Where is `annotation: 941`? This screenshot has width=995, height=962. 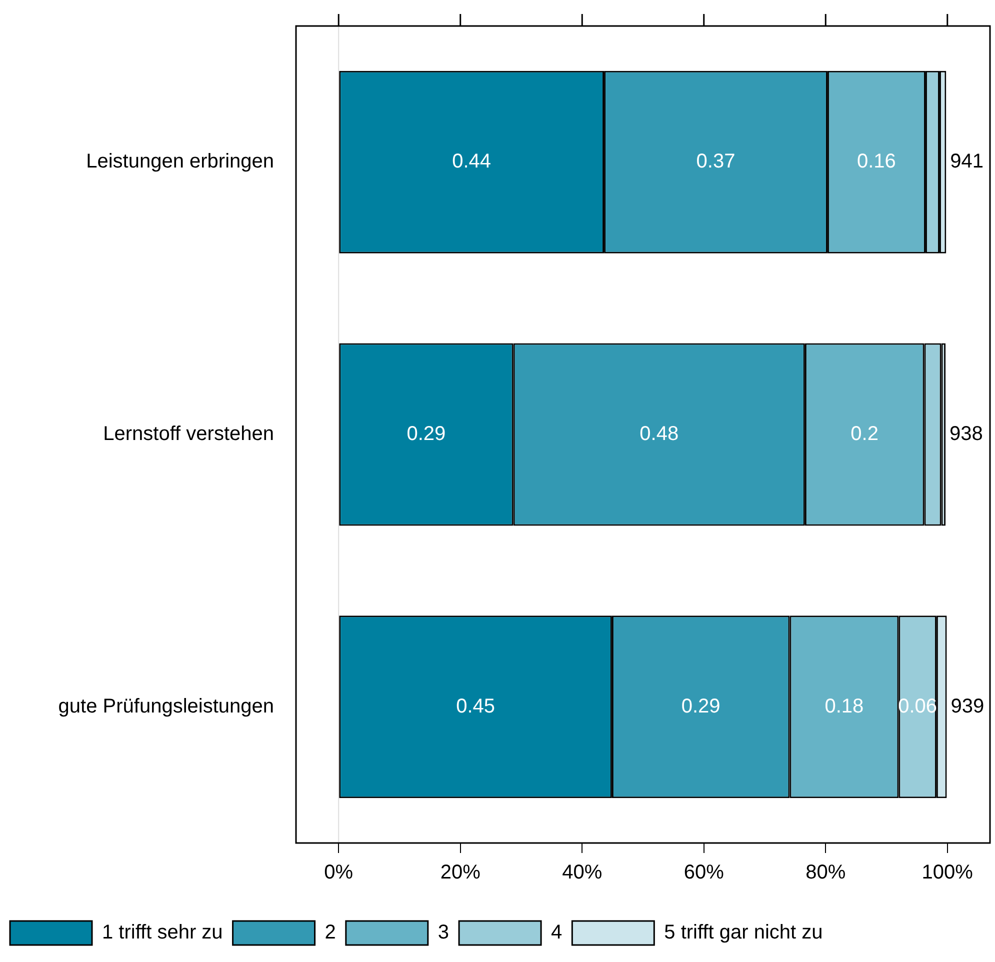
annotation: 941 is located at coordinates (967, 161).